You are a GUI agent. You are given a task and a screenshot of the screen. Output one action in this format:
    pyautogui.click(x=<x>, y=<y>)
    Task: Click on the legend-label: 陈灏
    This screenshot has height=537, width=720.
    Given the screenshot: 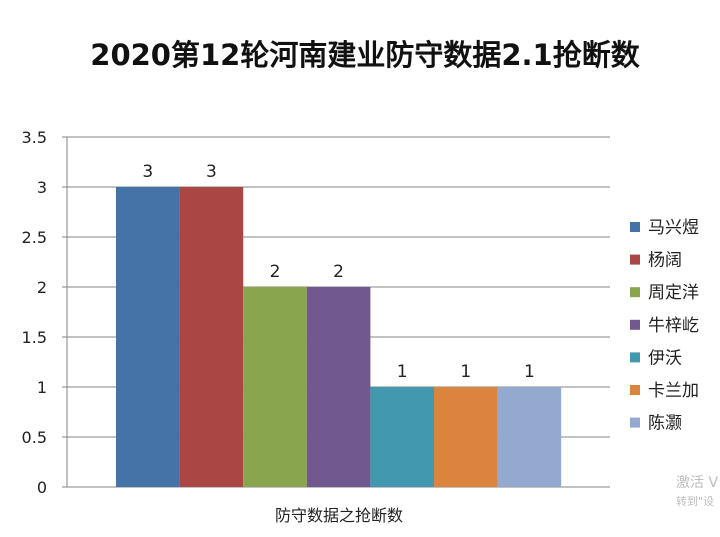 What is the action you would take?
    pyautogui.click(x=665, y=424)
    